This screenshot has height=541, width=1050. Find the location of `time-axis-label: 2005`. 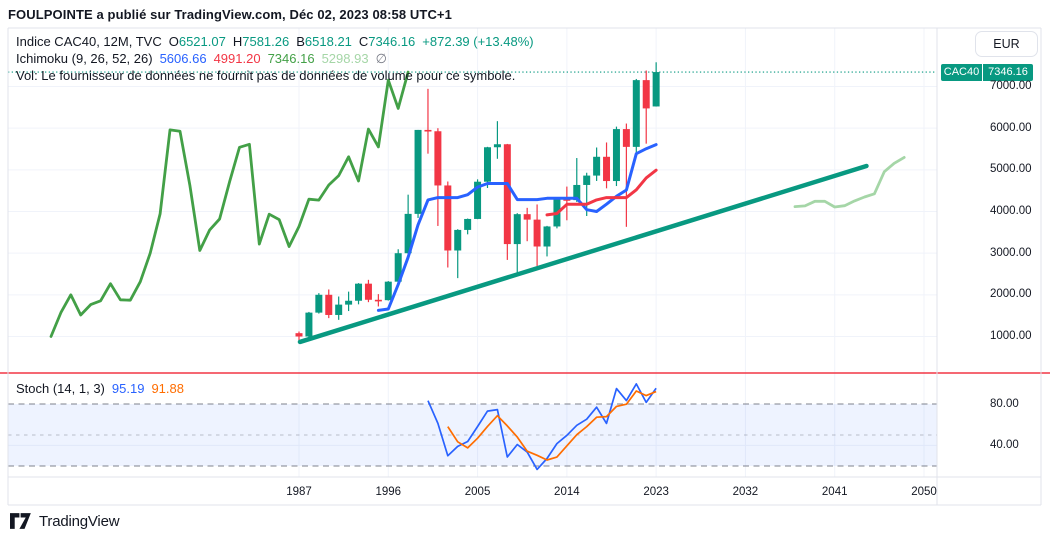

time-axis-label: 2005 is located at coordinates (477, 492).